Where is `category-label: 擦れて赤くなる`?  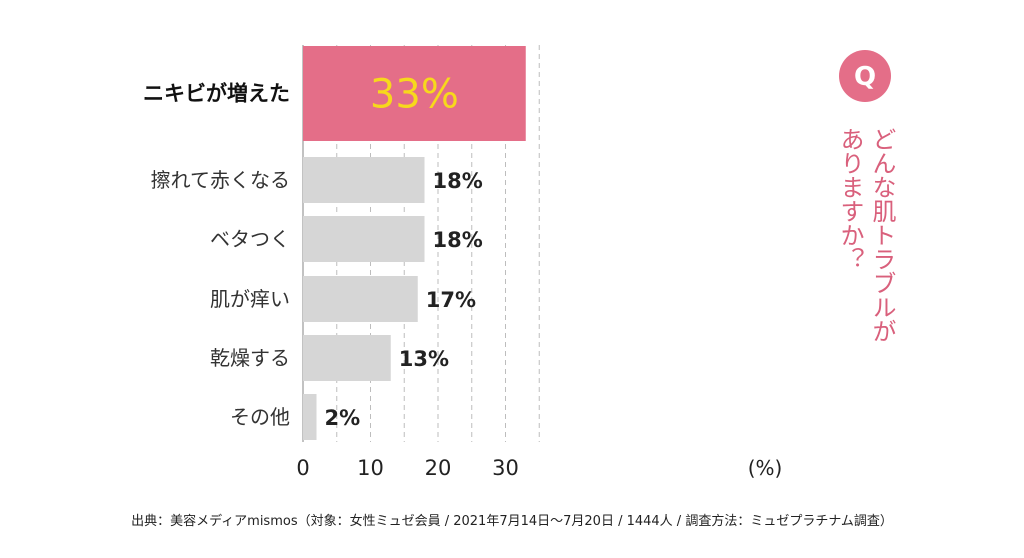 category-label: 擦れて赤くなる is located at coordinates (220, 180).